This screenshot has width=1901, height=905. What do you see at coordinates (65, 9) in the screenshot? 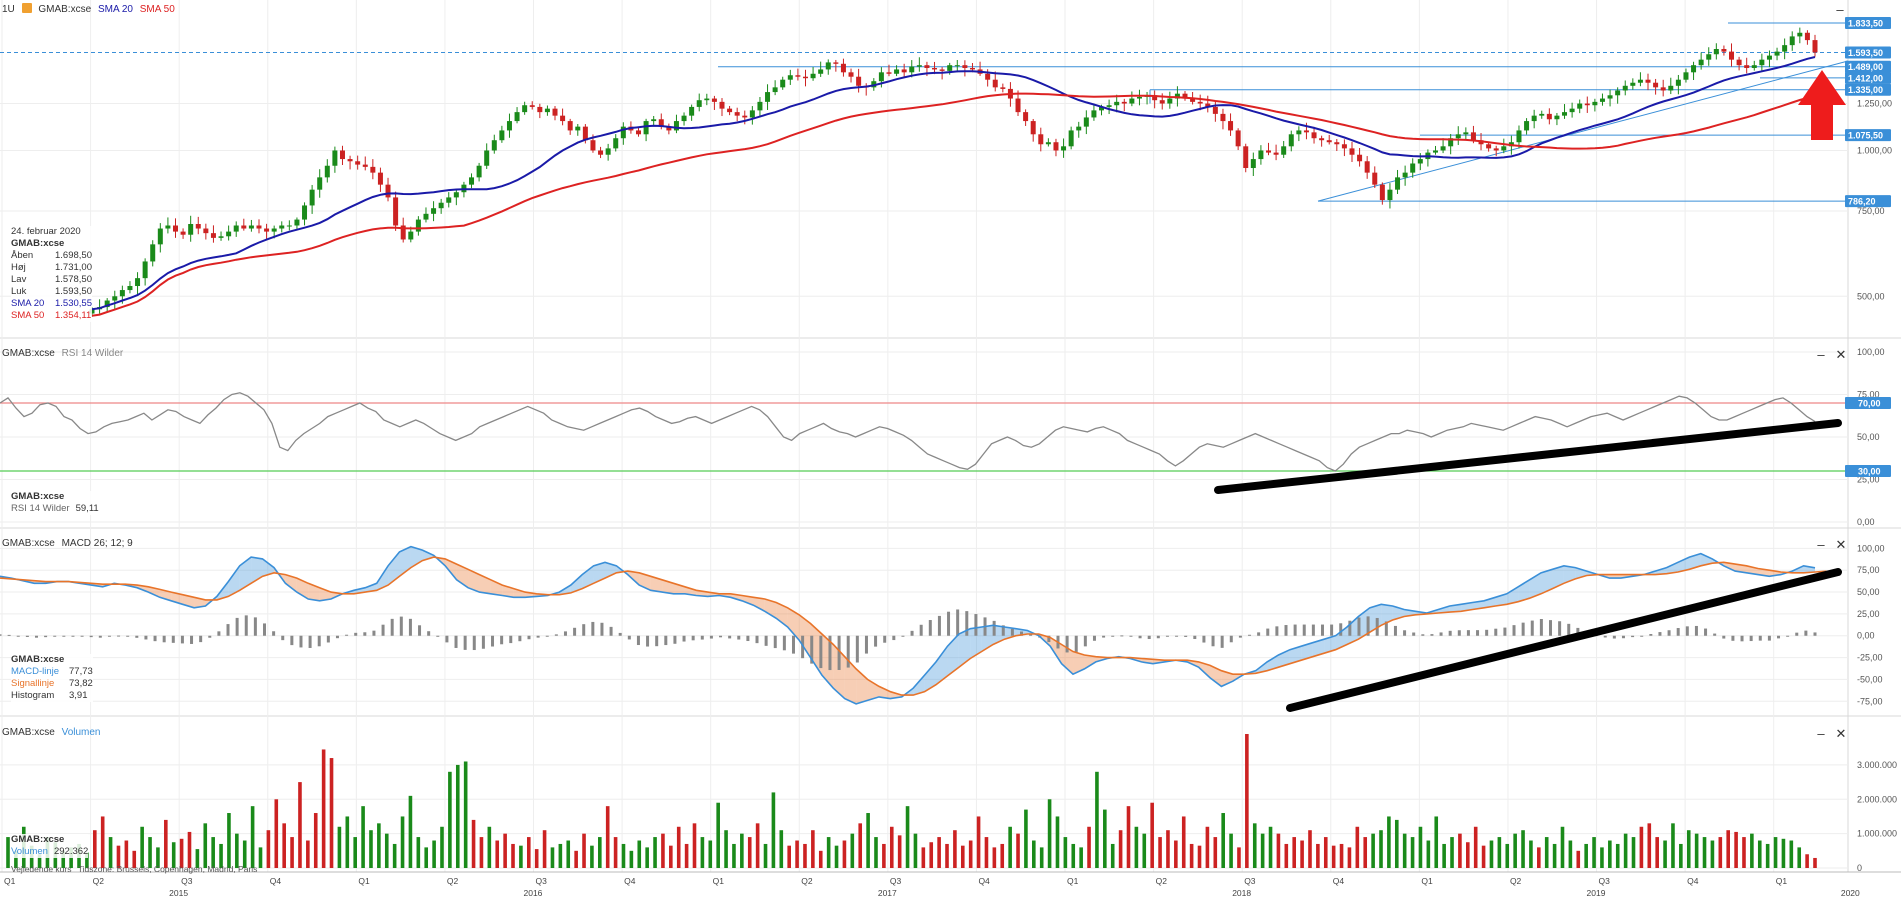
I see `symbol-label: GMAB:xcse` at bounding box center [65, 9].